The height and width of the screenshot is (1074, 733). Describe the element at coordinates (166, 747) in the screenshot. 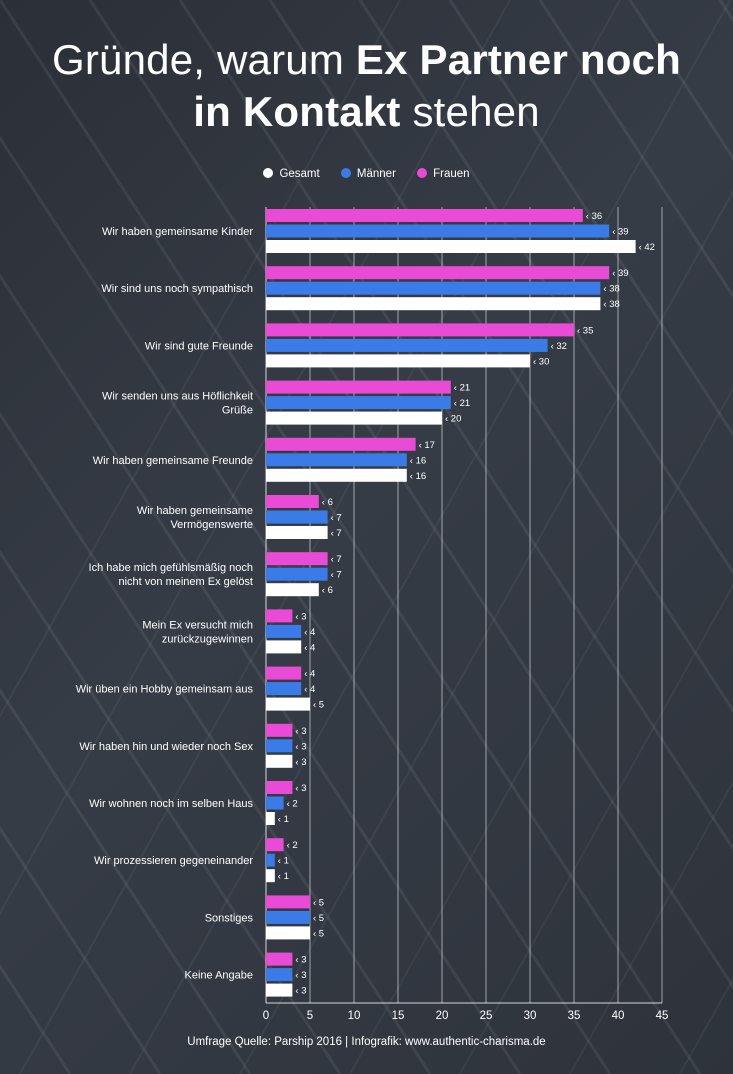

I see `category-label: Wir haben hin und wieder noch Sex` at that location.